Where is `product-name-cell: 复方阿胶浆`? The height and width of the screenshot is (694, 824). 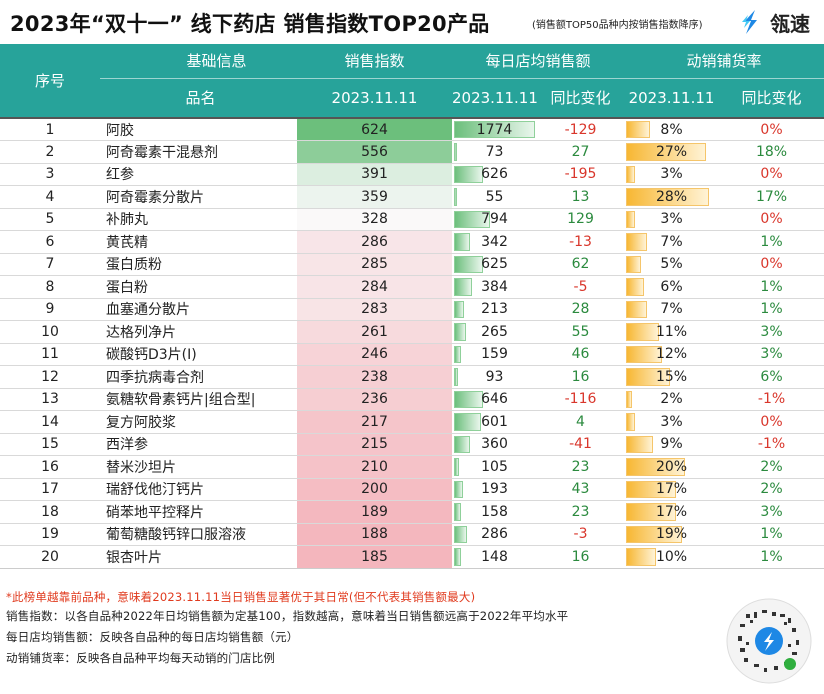 product-name-cell: 复方阿胶浆 is located at coordinates (198, 422).